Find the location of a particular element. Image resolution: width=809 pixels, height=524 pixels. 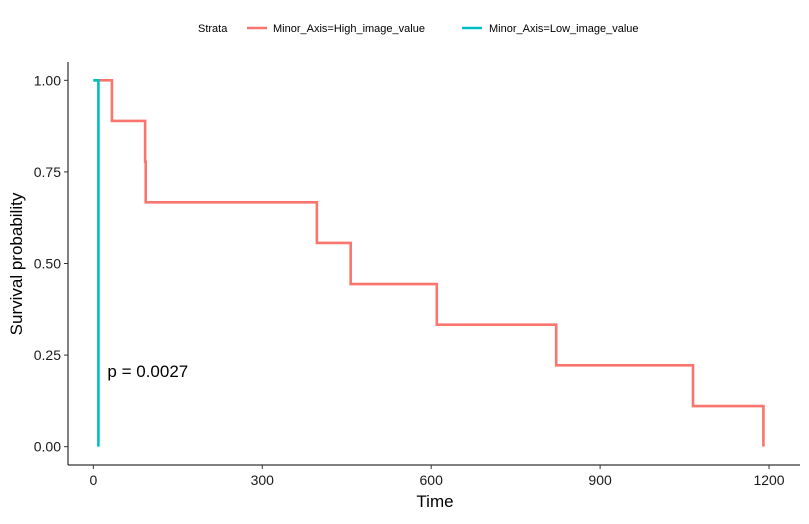

y-axis-ticks: 0.00 0.25 0.50 0.75 1.00 is located at coordinates (51, 263).